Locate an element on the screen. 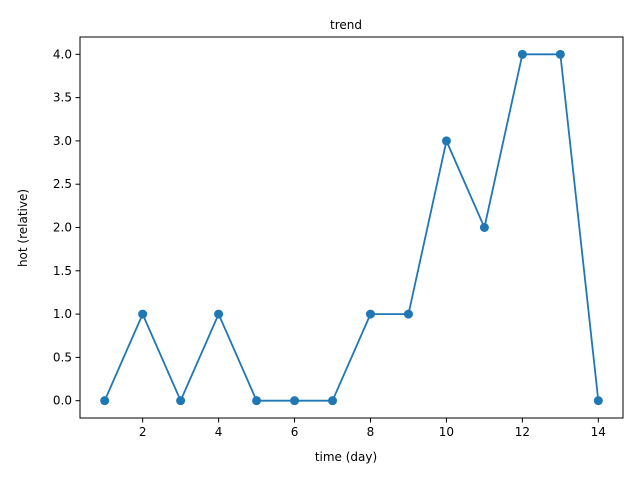 This screenshot has height=484, width=640. x-tick-label: 10 is located at coordinates (446, 432).